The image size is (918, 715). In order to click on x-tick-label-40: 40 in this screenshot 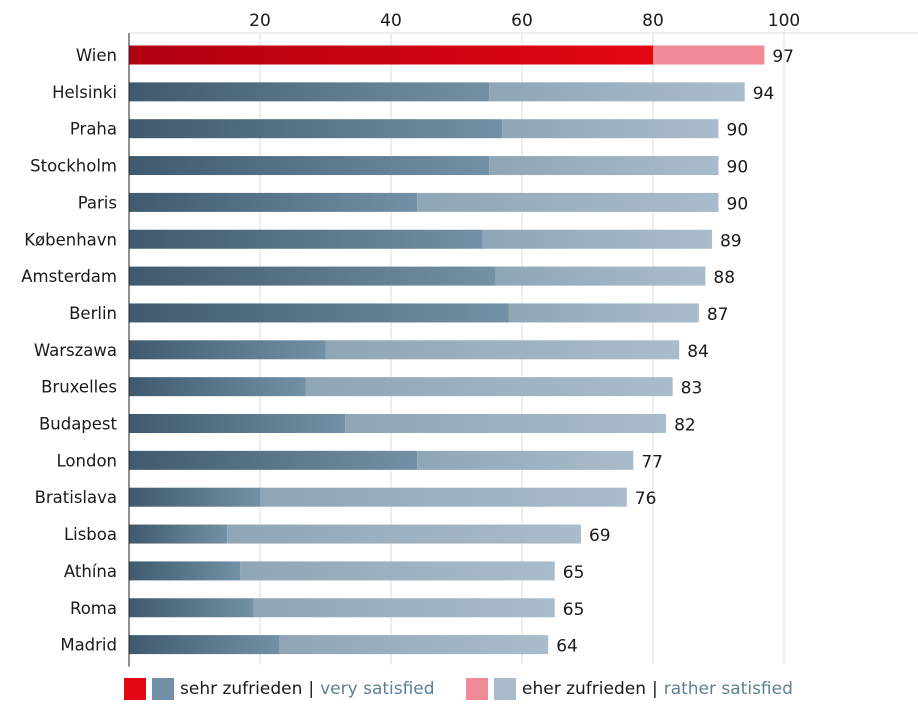, I will do `click(391, 21)`.